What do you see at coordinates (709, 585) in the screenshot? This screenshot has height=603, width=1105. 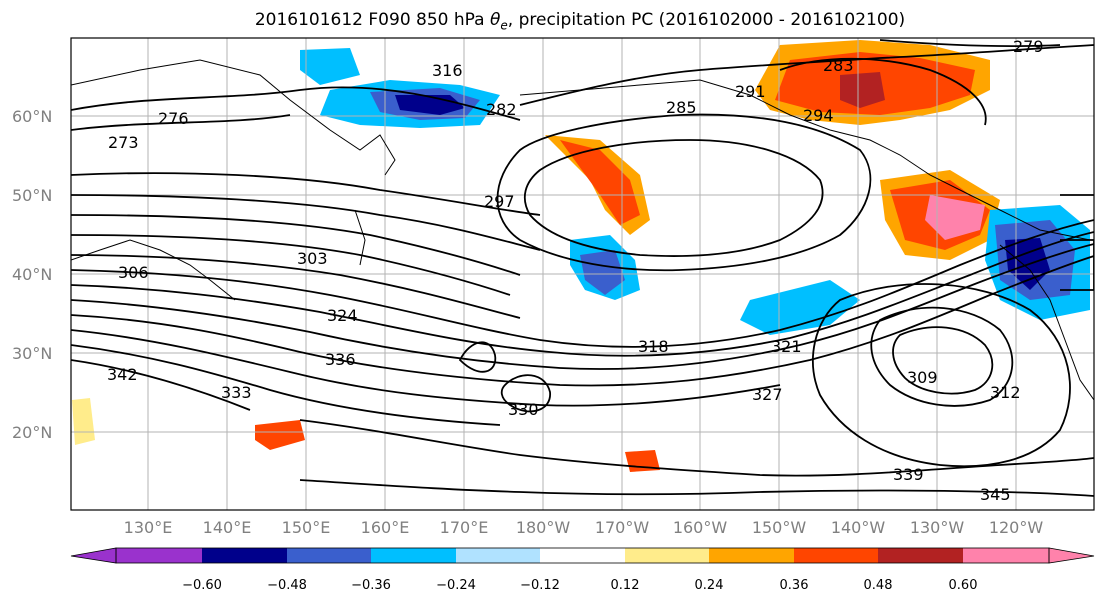 I see `colorbar-tick-label: 0.24` at bounding box center [709, 585].